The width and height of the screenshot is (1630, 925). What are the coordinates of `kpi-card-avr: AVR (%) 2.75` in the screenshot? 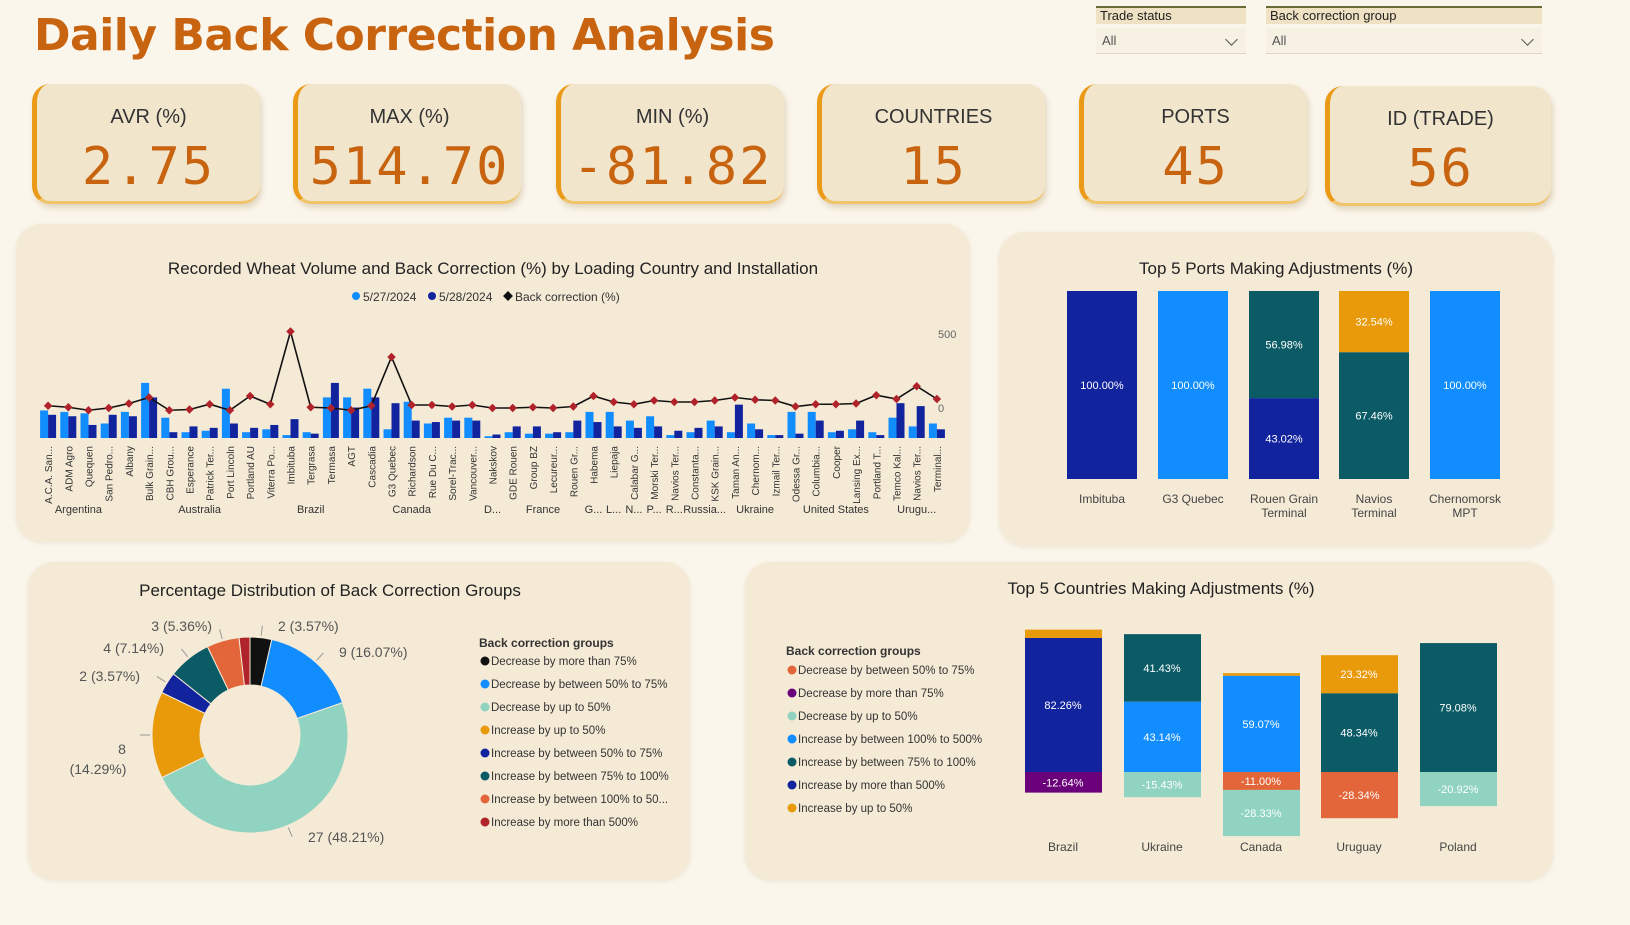 It's located at (146, 144).